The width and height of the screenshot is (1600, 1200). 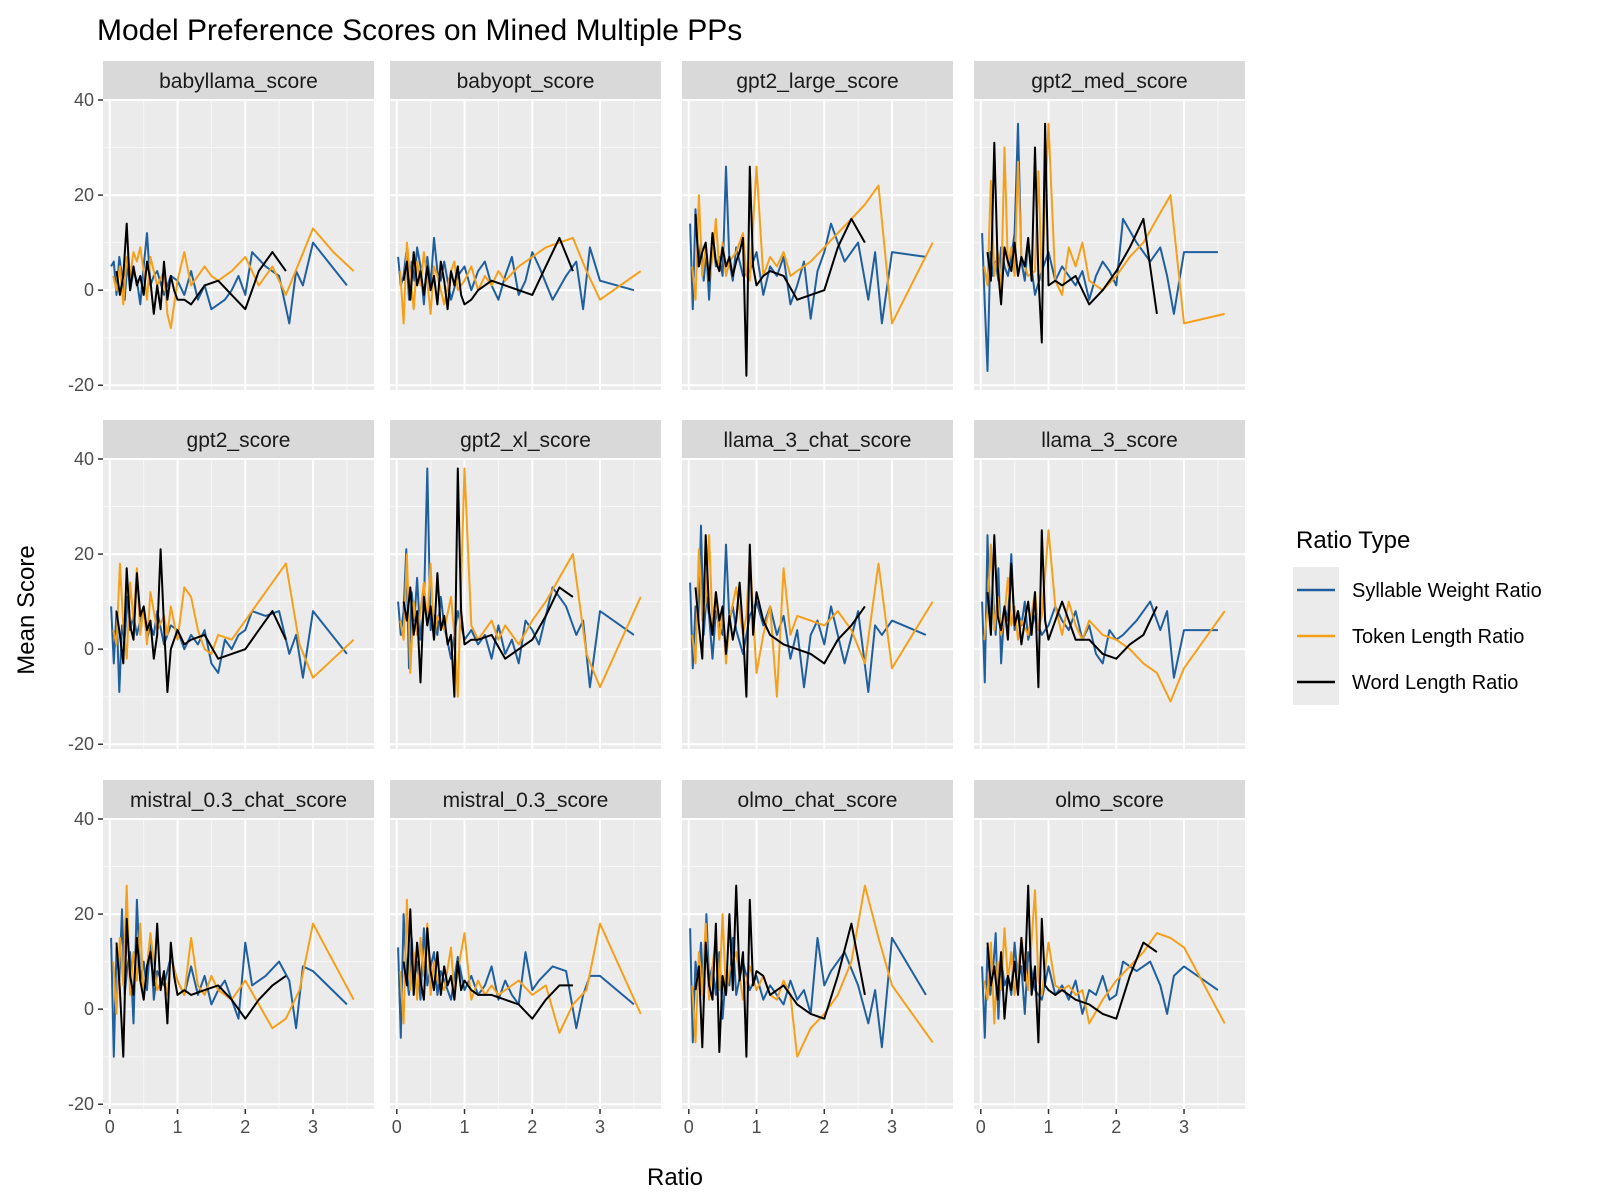 I want to click on facet-strip-label: gpt2_large_score, so click(x=817, y=81).